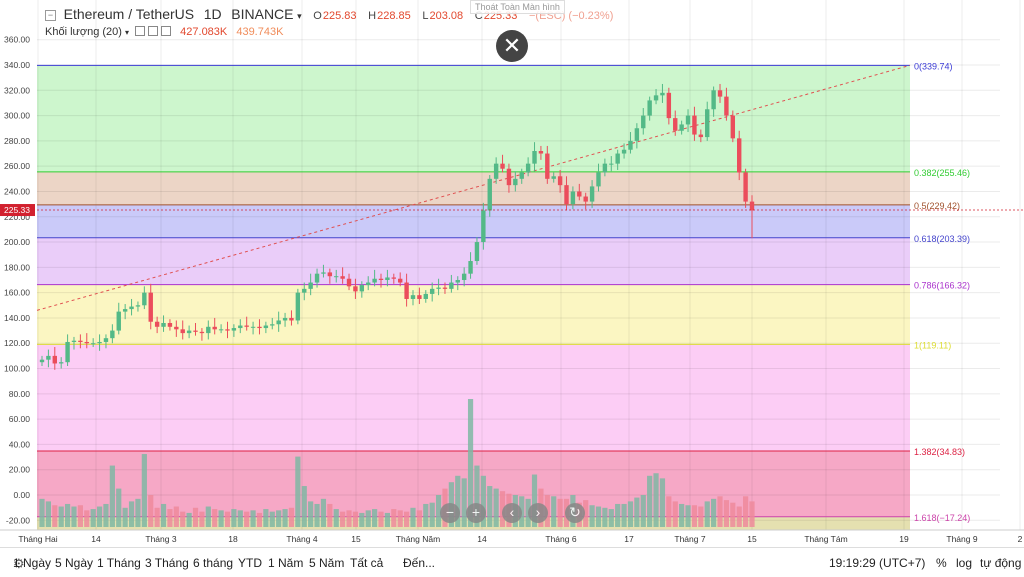 Image resolution: width=1024 pixels, height=577 pixels. Describe the element at coordinates (140, 31) in the screenshot. I see `eye-icon` at that location.